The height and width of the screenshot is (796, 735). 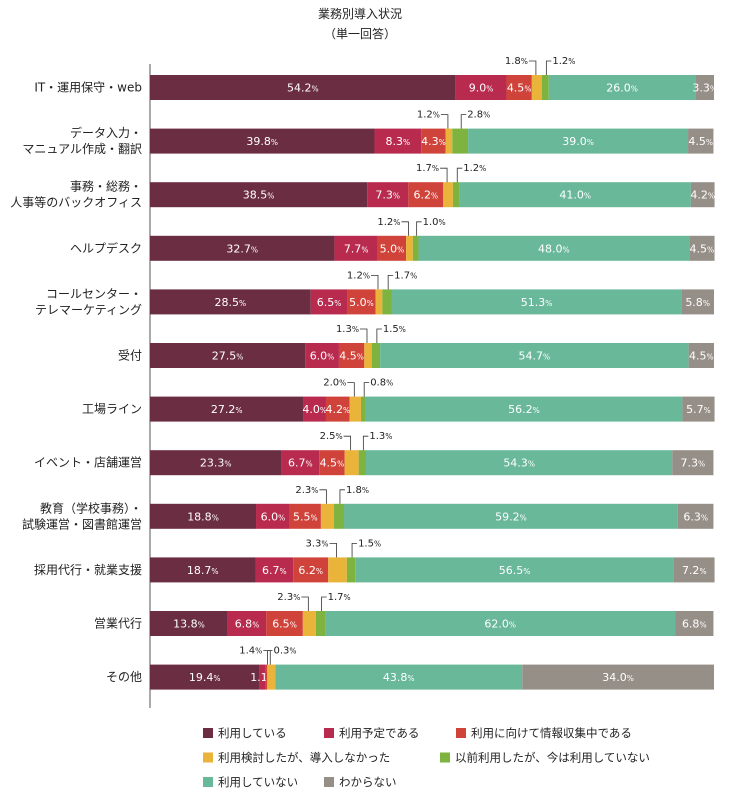 What do you see at coordinates (399, 677) in the screenshot?
I see `bar-value-label: 43.8%` at bounding box center [399, 677].